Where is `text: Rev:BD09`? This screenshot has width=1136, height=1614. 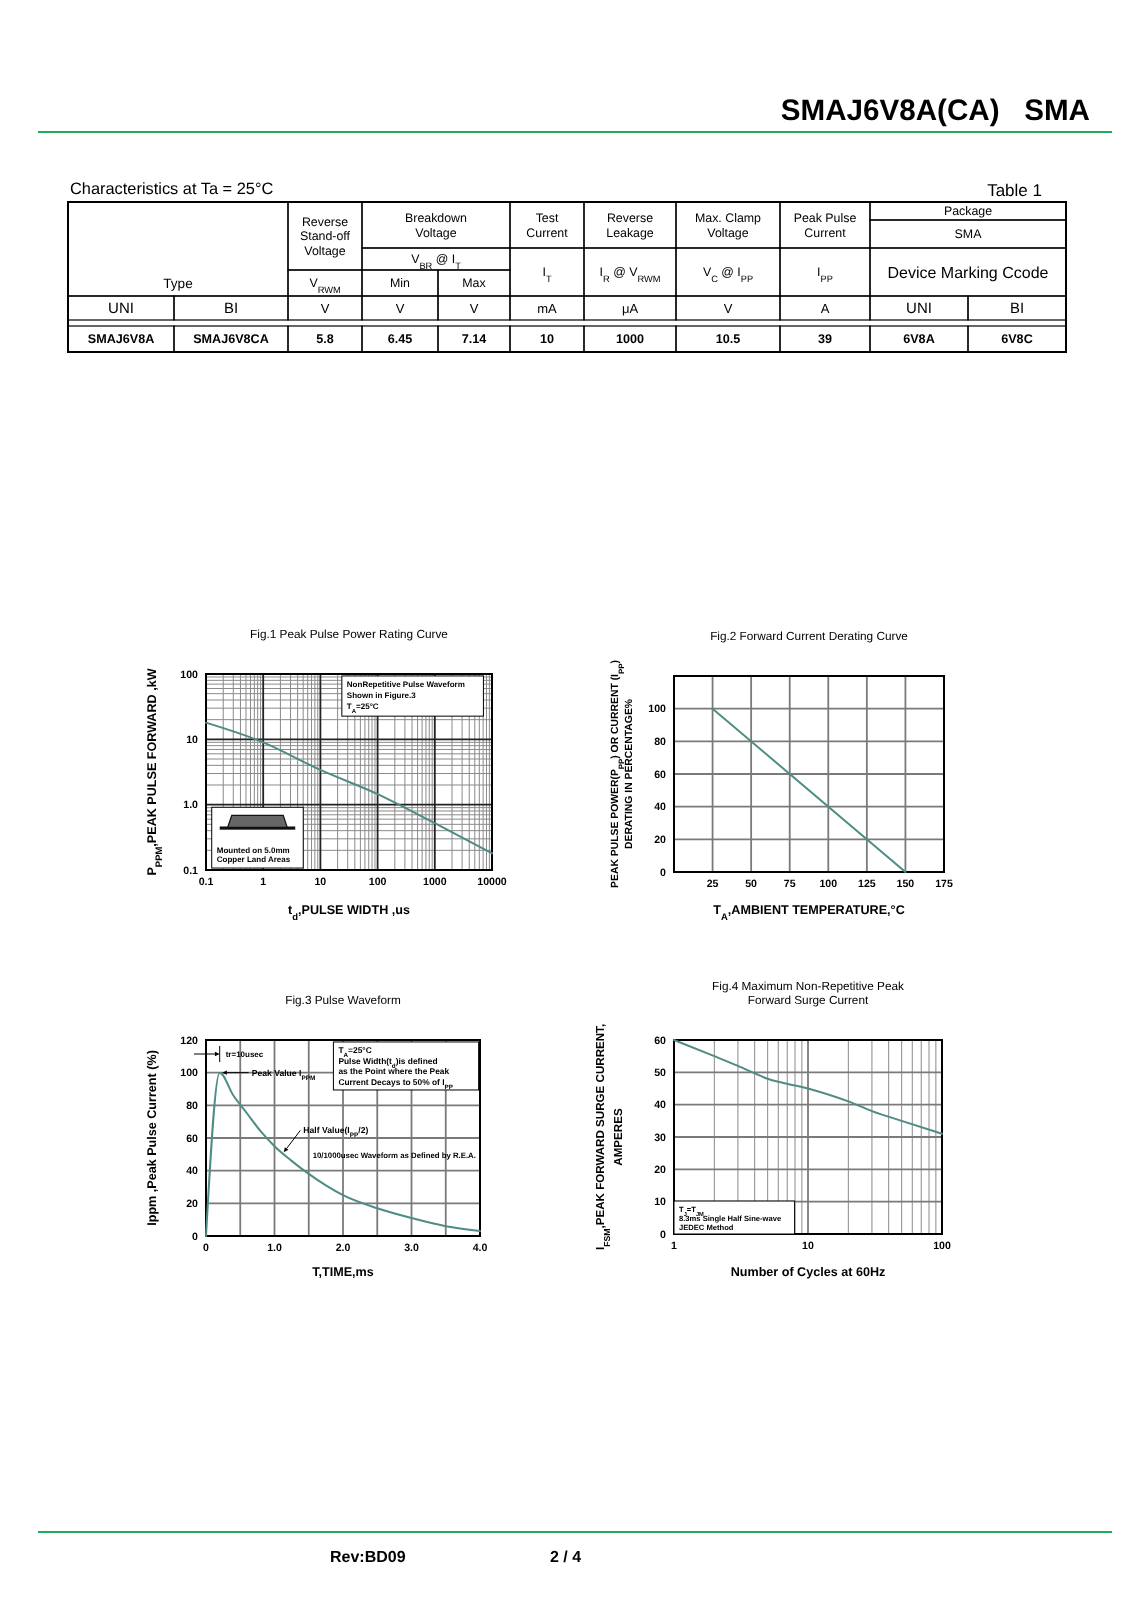
text: Rev:BD09 is located at coordinates (368, 1557).